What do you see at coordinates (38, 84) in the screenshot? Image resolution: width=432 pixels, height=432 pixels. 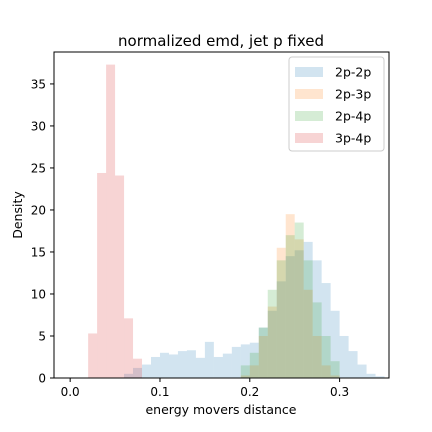 I see `y-tick-label: 35` at bounding box center [38, 84].